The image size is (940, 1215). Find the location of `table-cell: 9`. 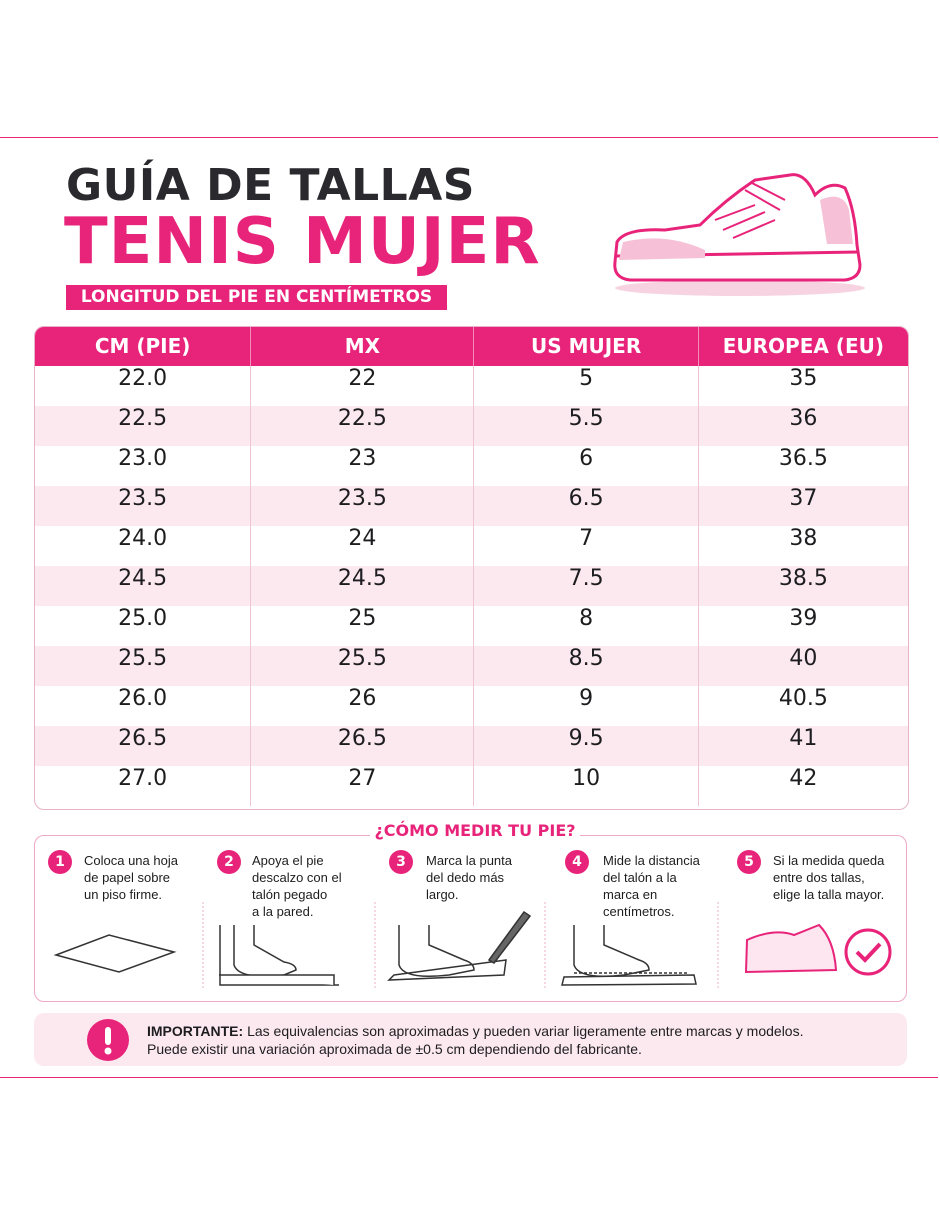

table-cell: 9 is located at coordinates (586, 706).